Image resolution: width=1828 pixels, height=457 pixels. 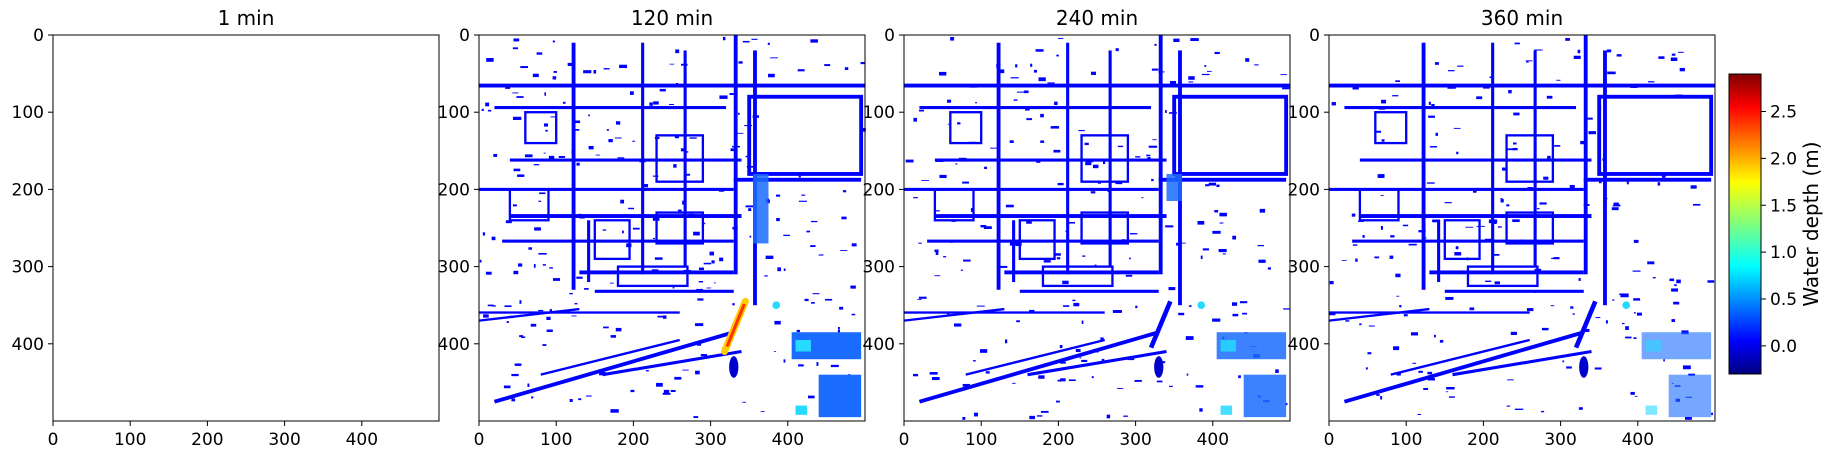 What do you see at coordinates (981, 440) in the screenshot?
I see `x-tick-label: 100` at bounding box center [981, 440].